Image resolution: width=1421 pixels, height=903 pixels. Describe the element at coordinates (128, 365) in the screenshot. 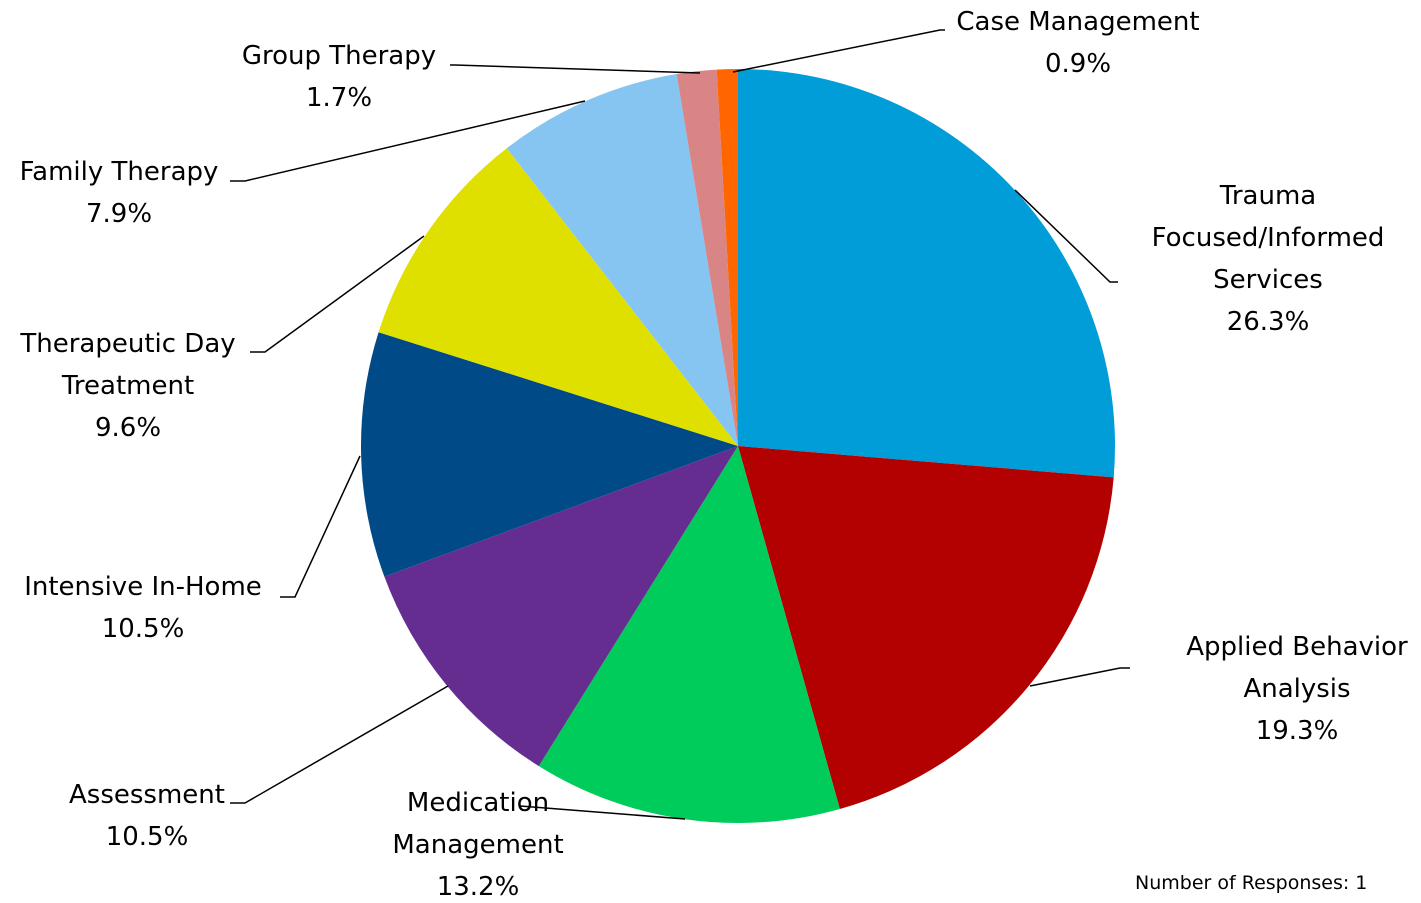

I see `category-label: Therapeutic Day Treatment` at that location.